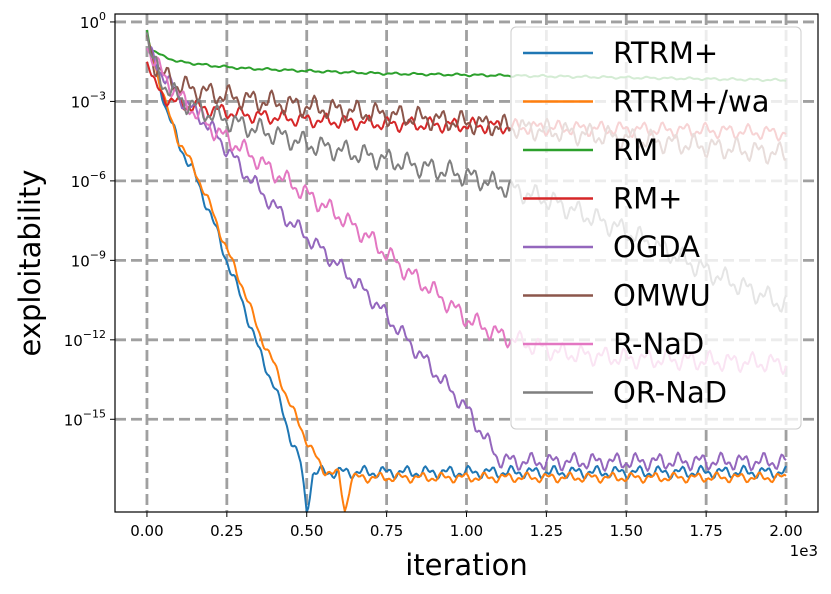  Describe the element at coordinates (691, 102) in the screenshot. I see `legend-label: RTRM+/wa` at that location.